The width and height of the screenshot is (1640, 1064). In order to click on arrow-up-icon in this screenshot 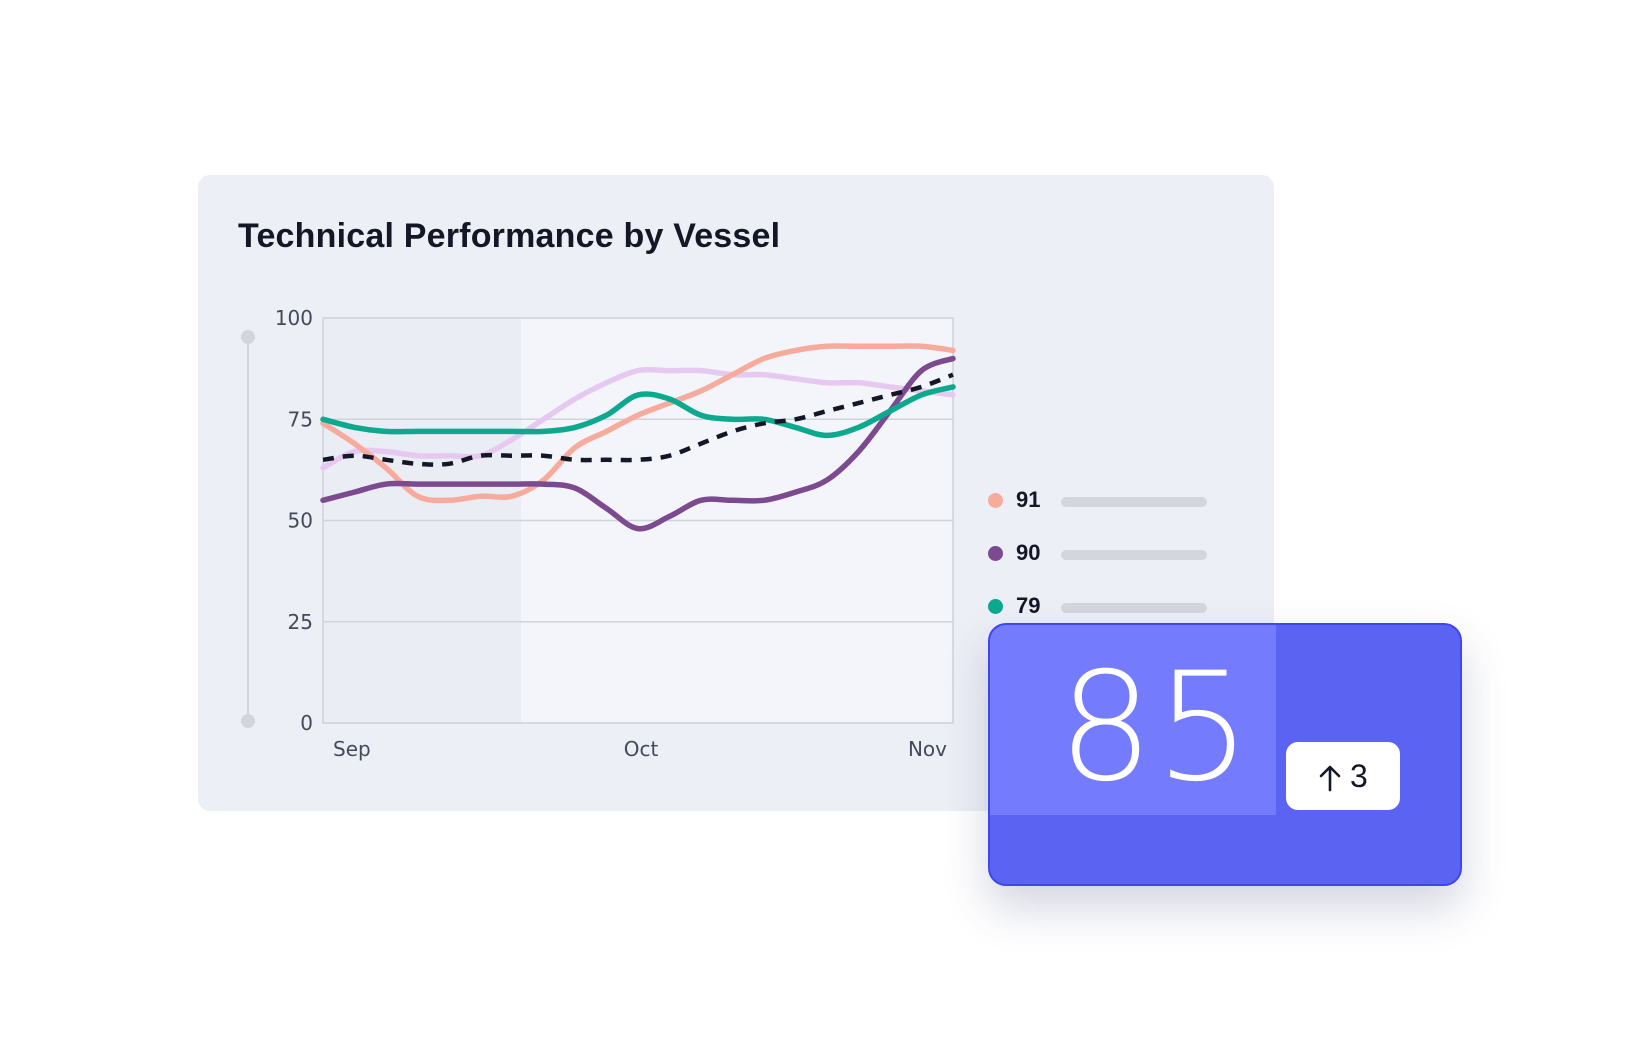, I will do `click(1330, 778)`.